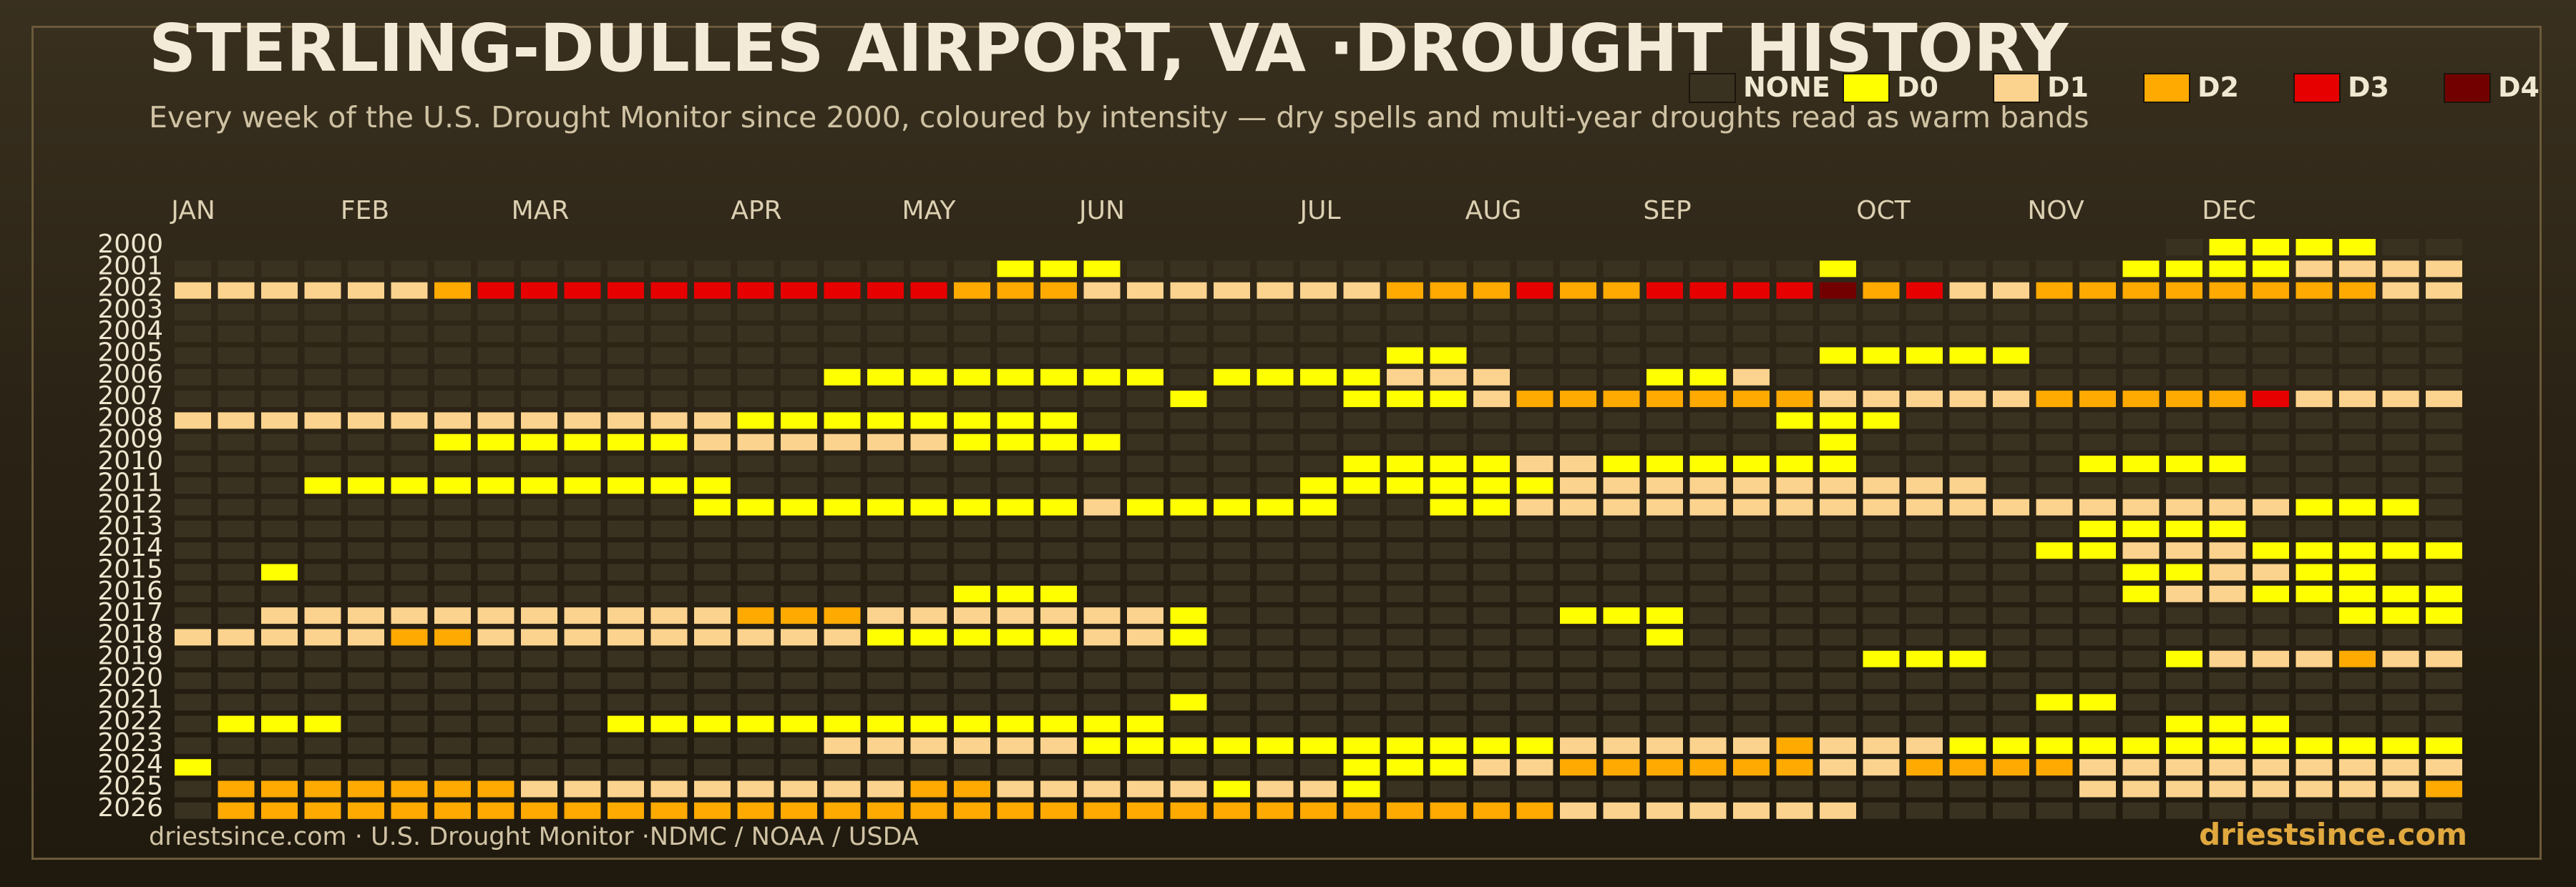 The height and width of the screenshot is (887, 2576). I want to click on year-label-2005: 2005, so click(130, 353).